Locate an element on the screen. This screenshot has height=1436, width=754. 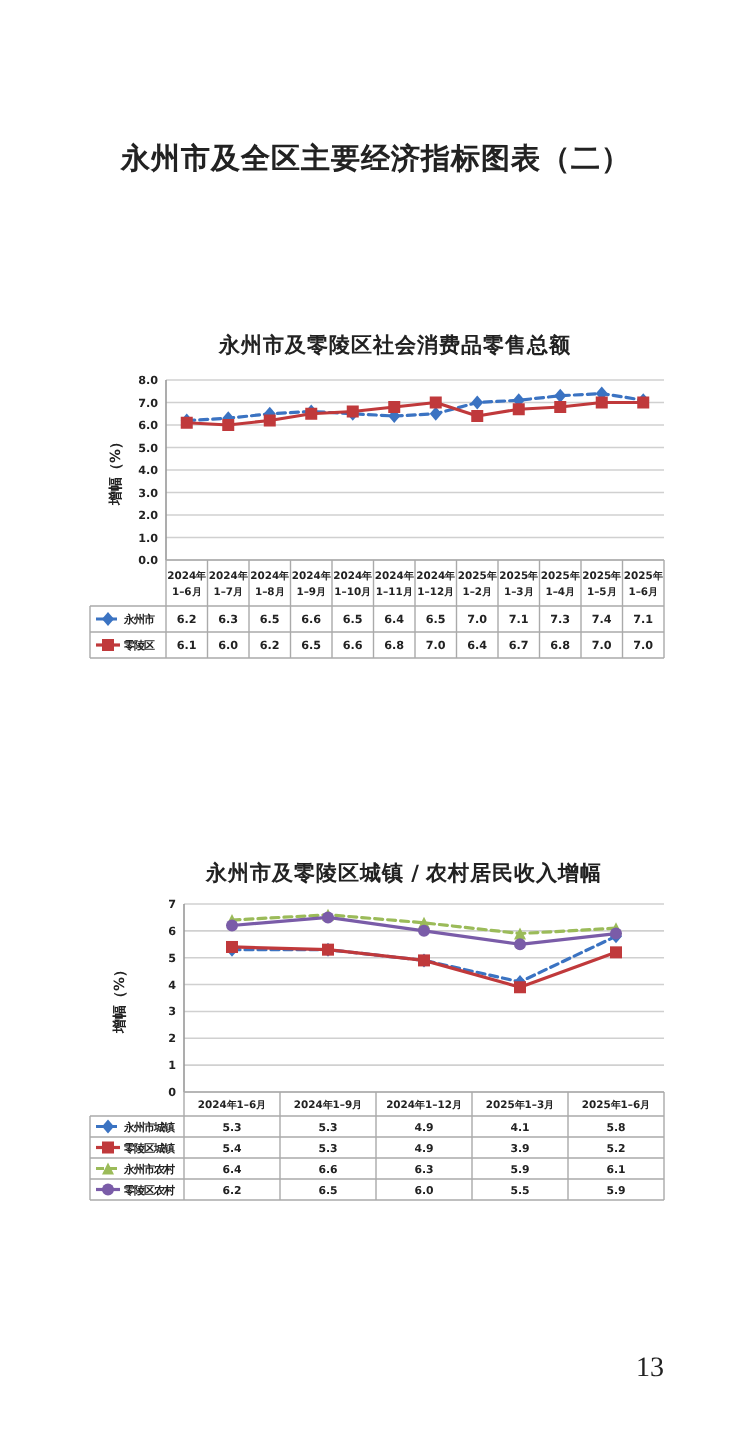
text: 13 is located at coordinates (650, 1369).